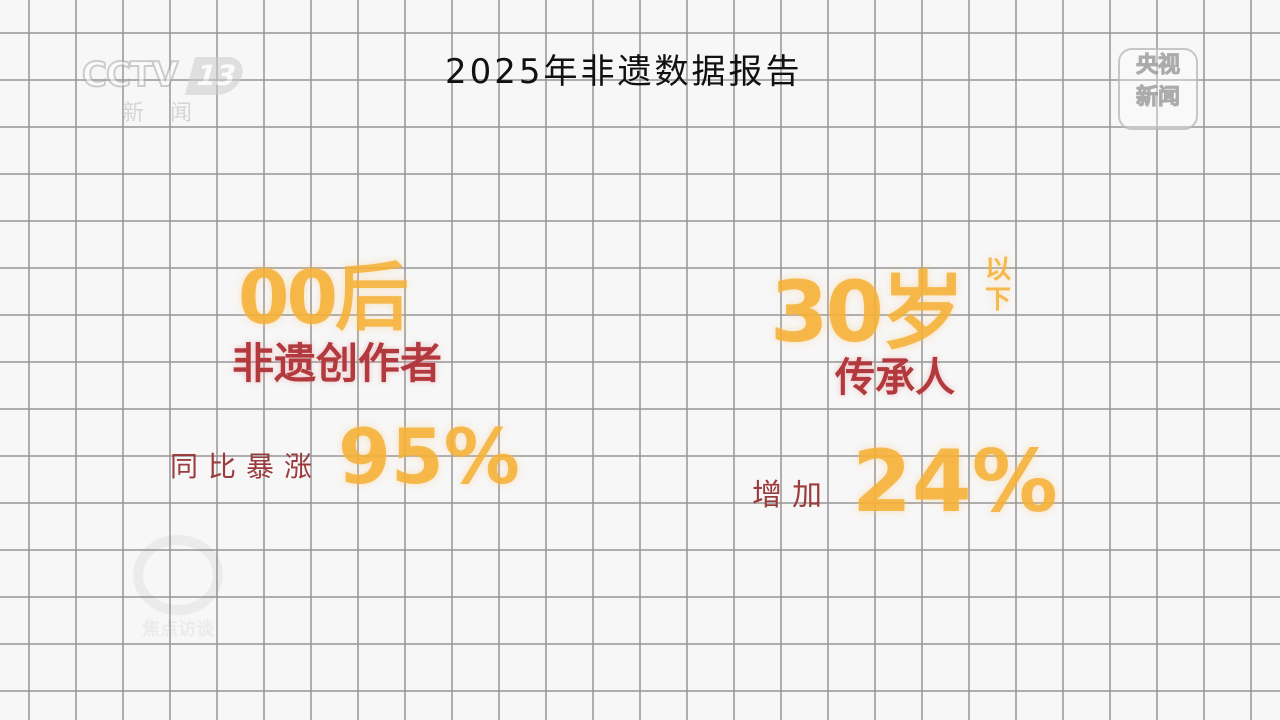 The image size is (1280, 720). What do you see at coordinates (998, 285) in the screenshot?
I see `right-headline-suffix: 以下` at bounding box center [998, 285].